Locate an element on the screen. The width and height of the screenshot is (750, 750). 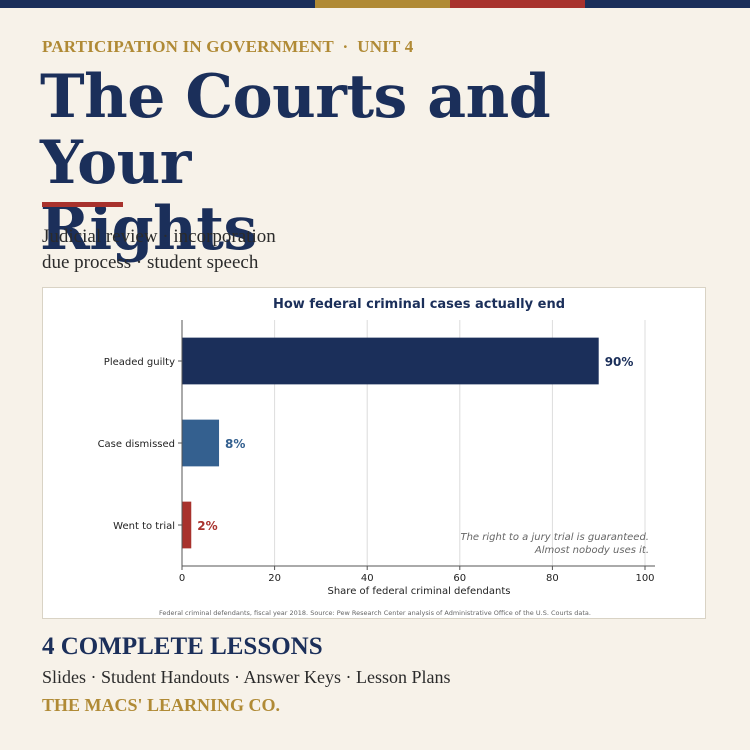
x-tick-label: 20 is located at coordinates (274, 578).